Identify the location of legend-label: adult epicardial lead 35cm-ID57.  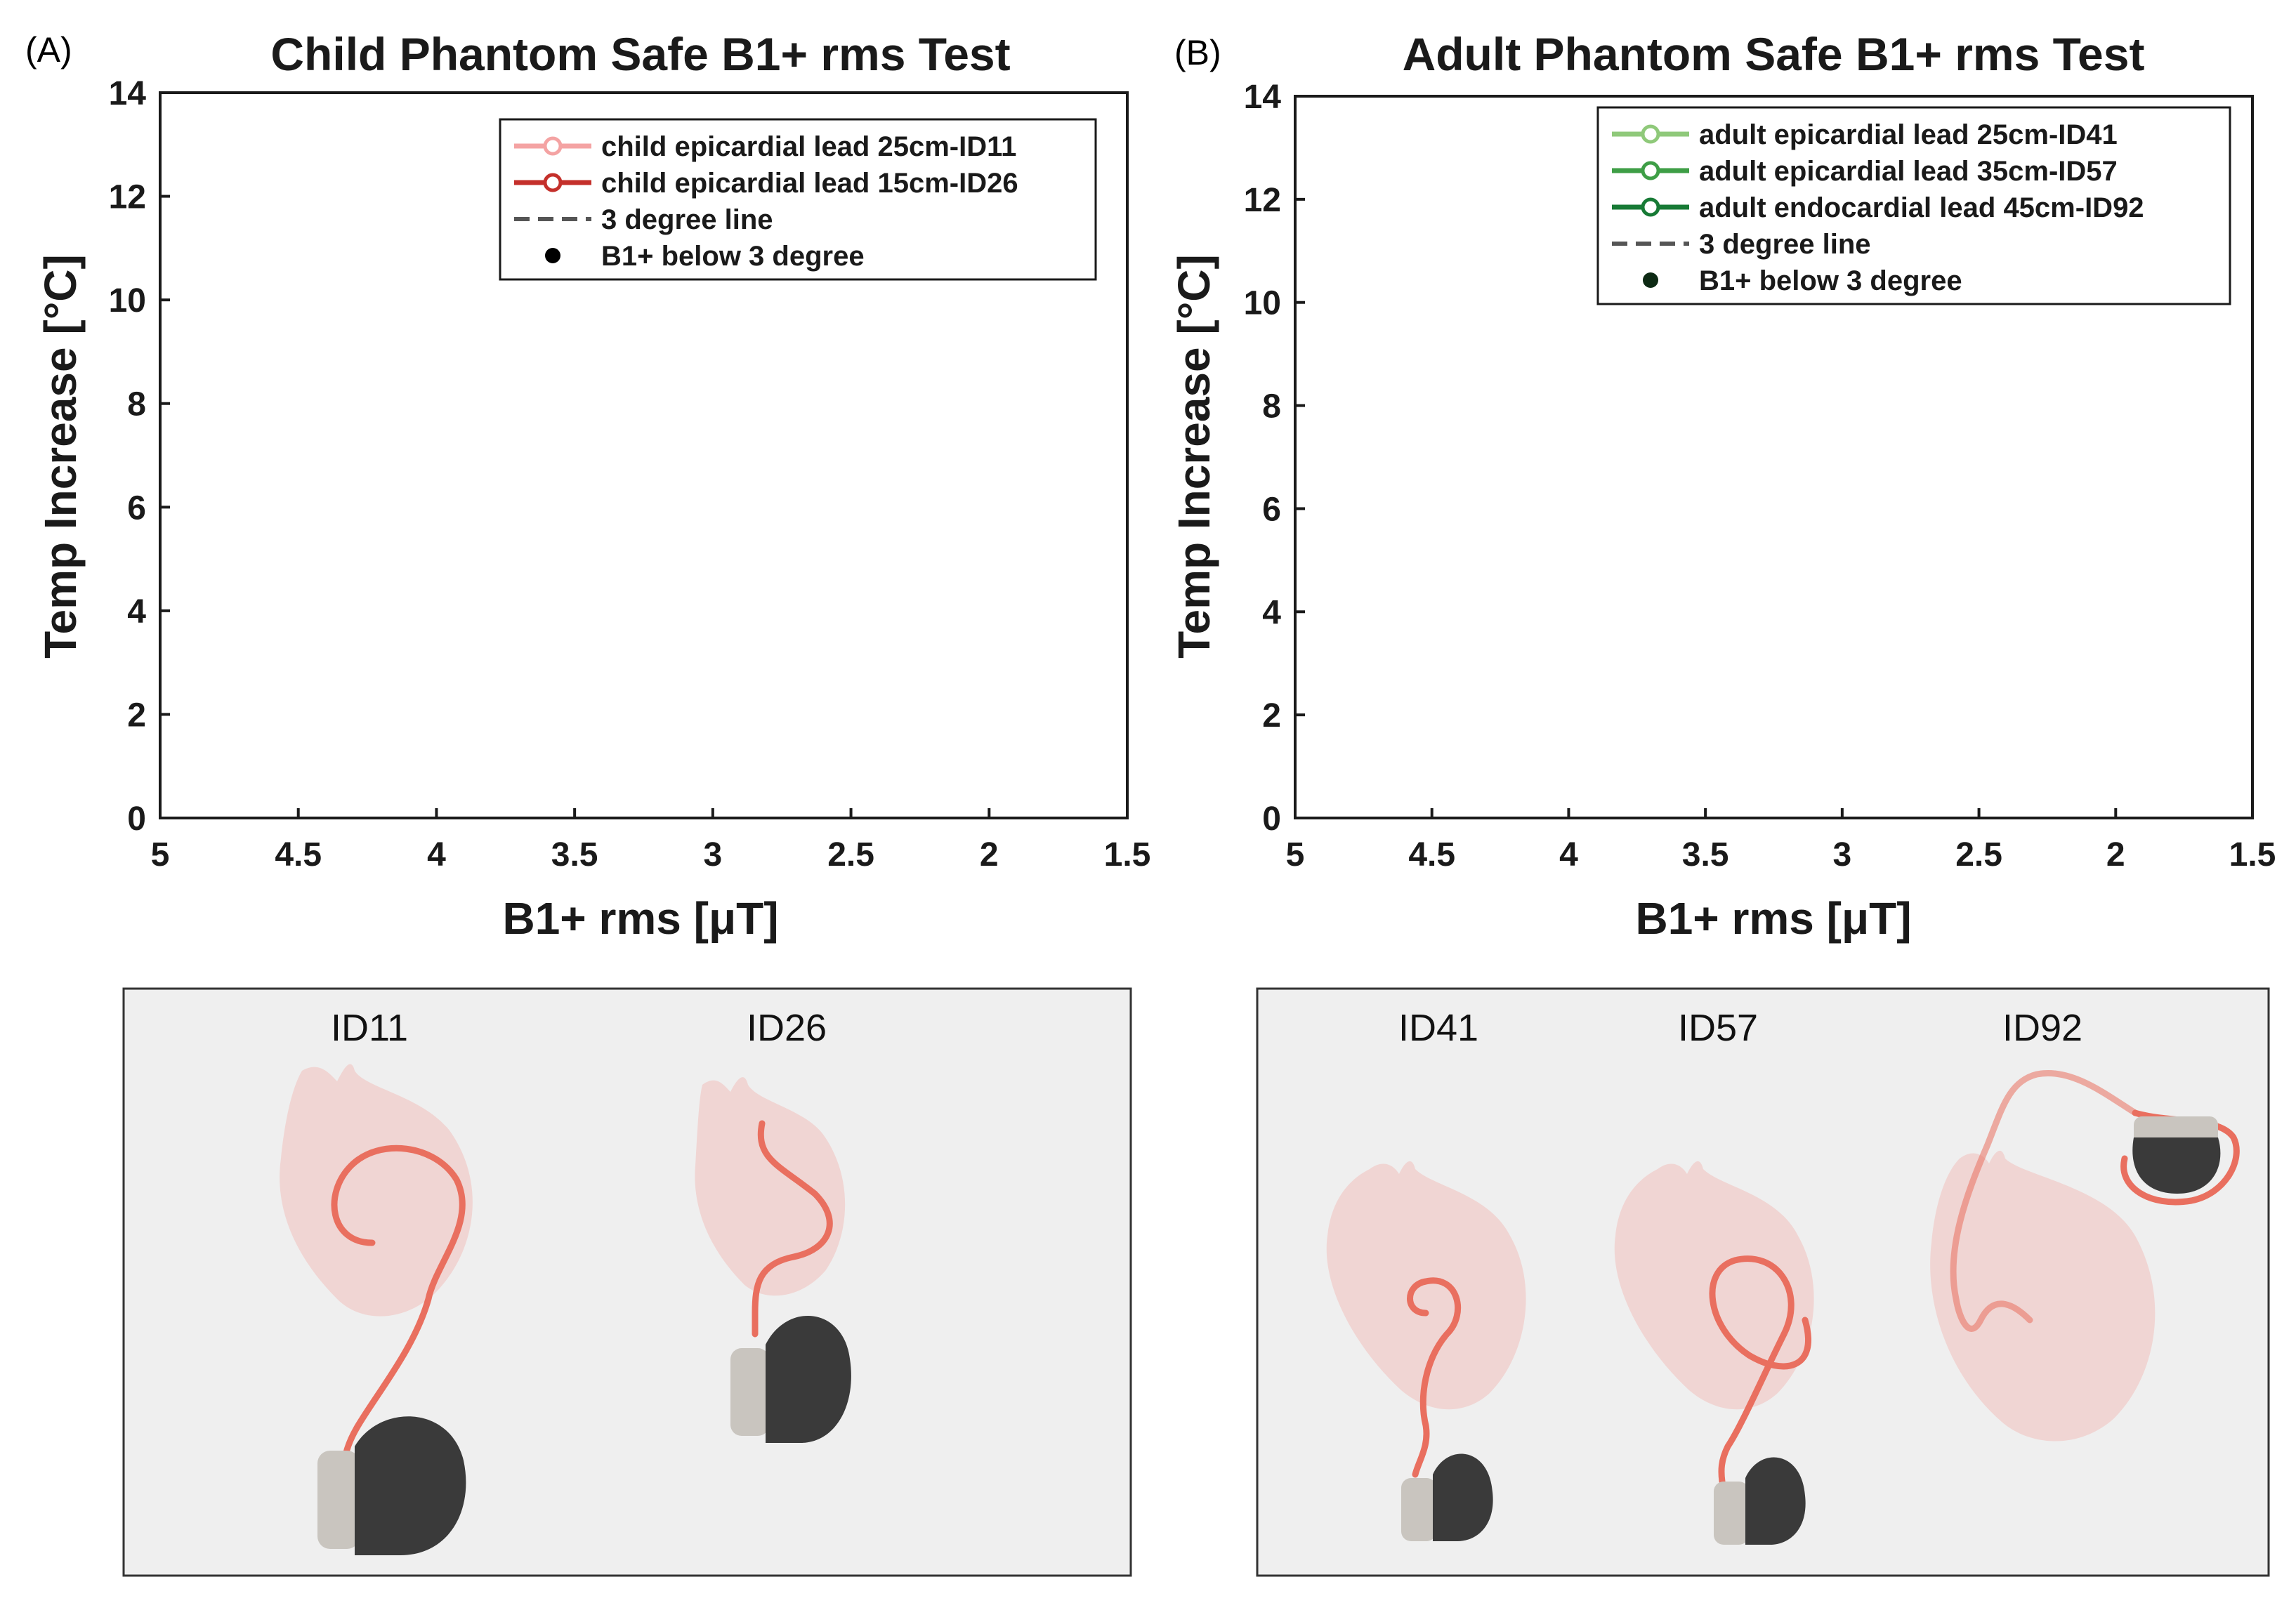
(1908, 171).